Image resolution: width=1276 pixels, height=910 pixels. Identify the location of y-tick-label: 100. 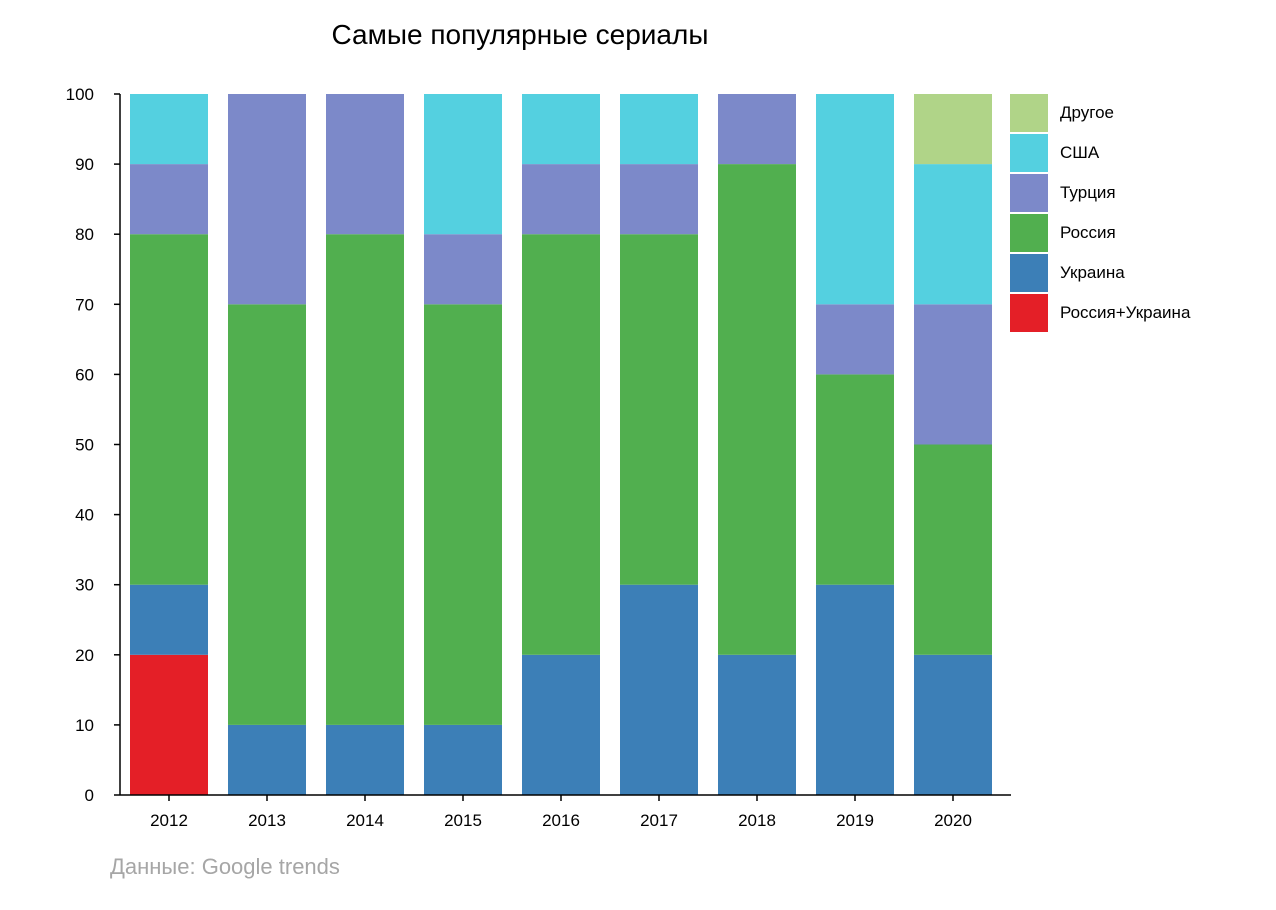
(80, 94).